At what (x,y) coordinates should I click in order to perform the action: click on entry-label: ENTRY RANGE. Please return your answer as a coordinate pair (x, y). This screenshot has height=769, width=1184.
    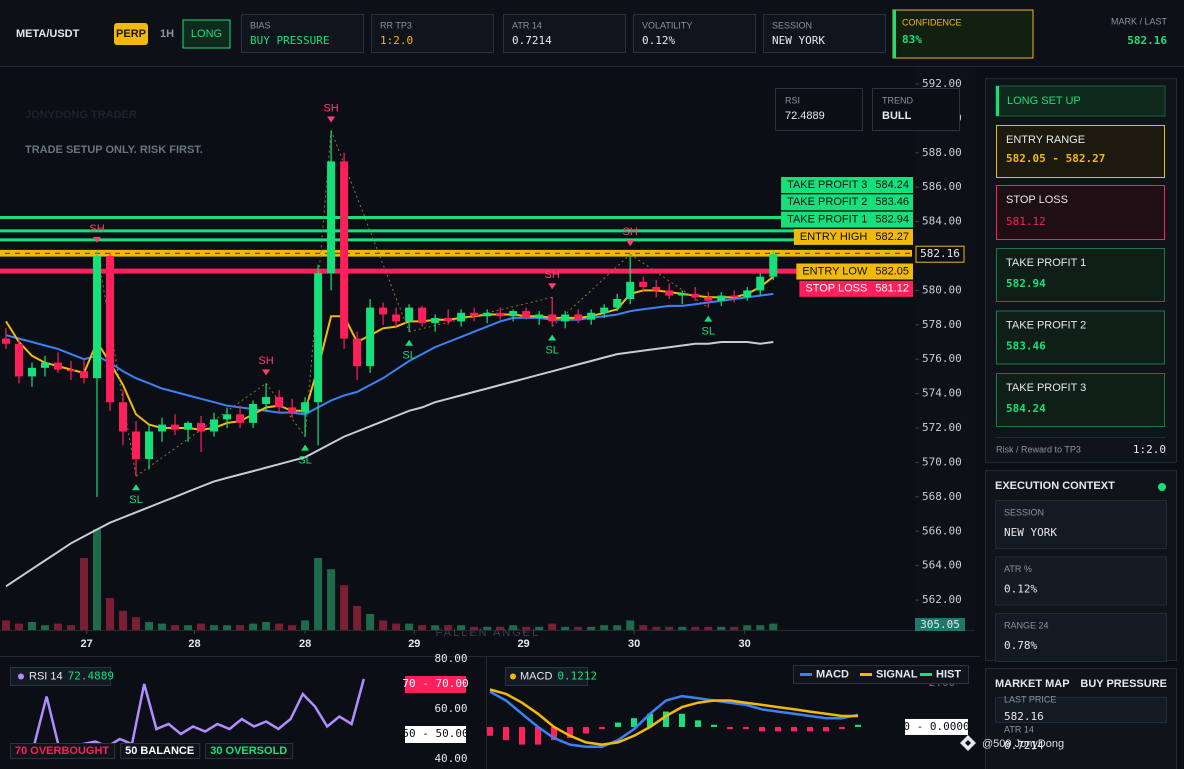
    Looking at the image, I should click on (1045, 140).